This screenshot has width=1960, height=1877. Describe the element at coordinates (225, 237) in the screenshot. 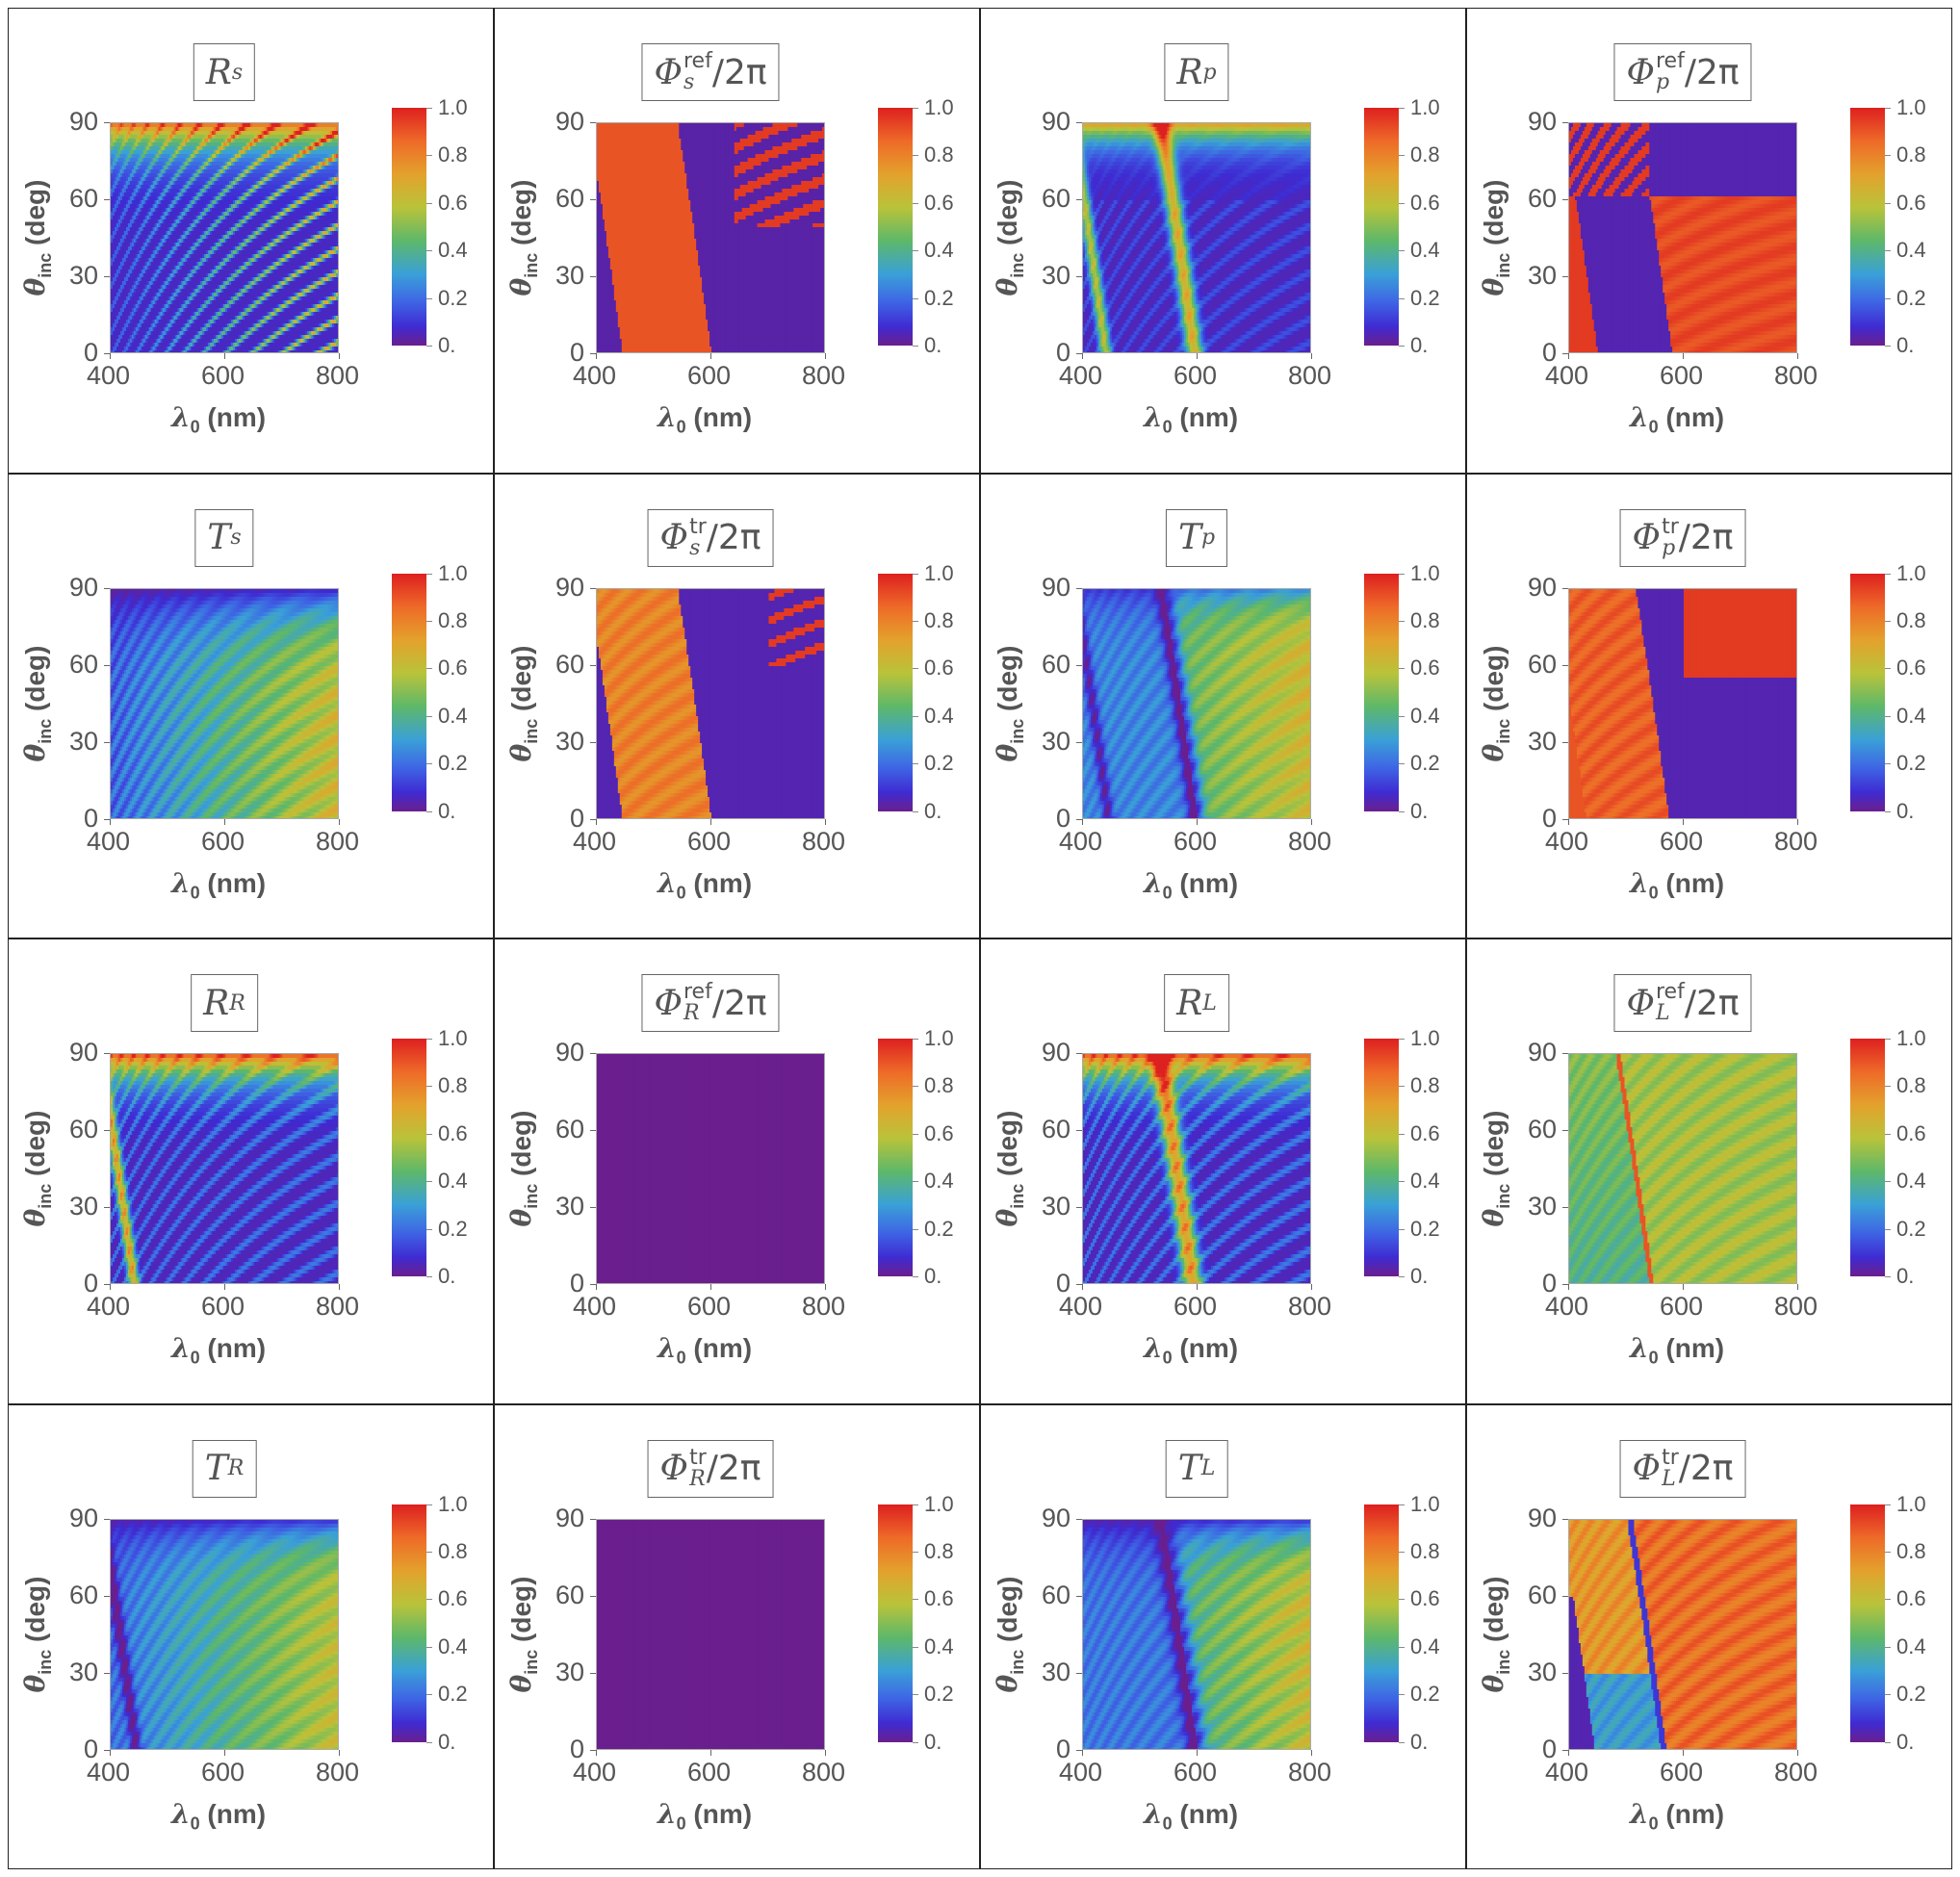

I see `heatmap-plot` at that location.